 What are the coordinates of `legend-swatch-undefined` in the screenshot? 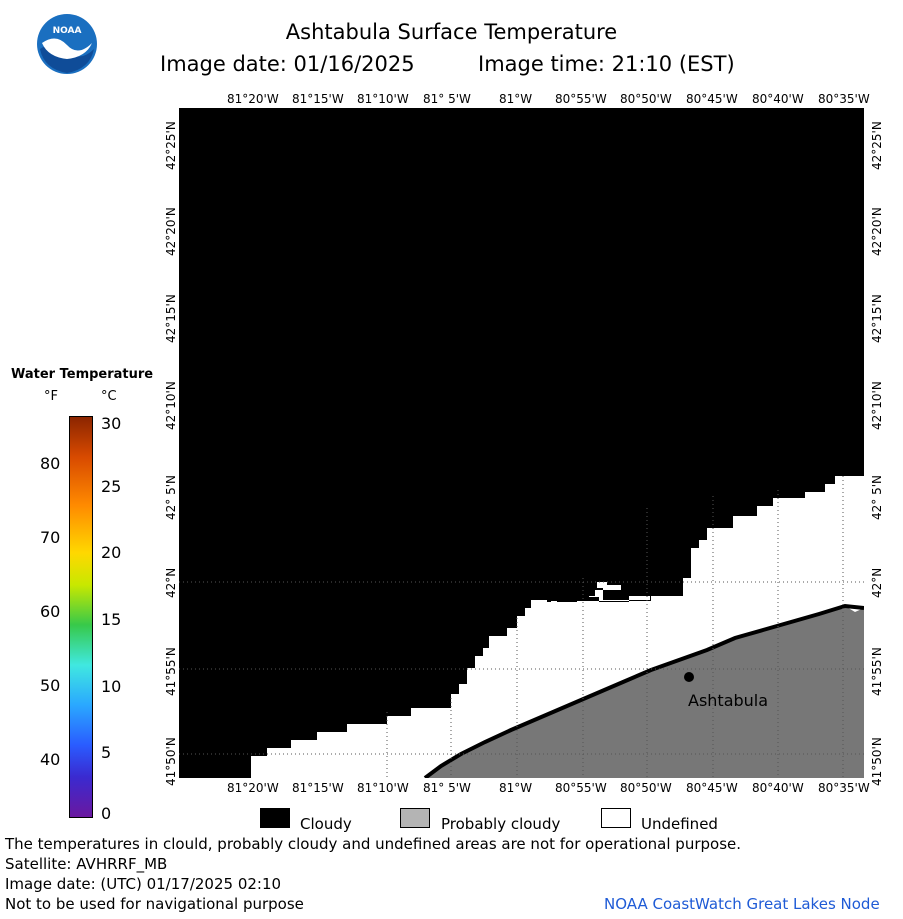 It's located at (616, 818).